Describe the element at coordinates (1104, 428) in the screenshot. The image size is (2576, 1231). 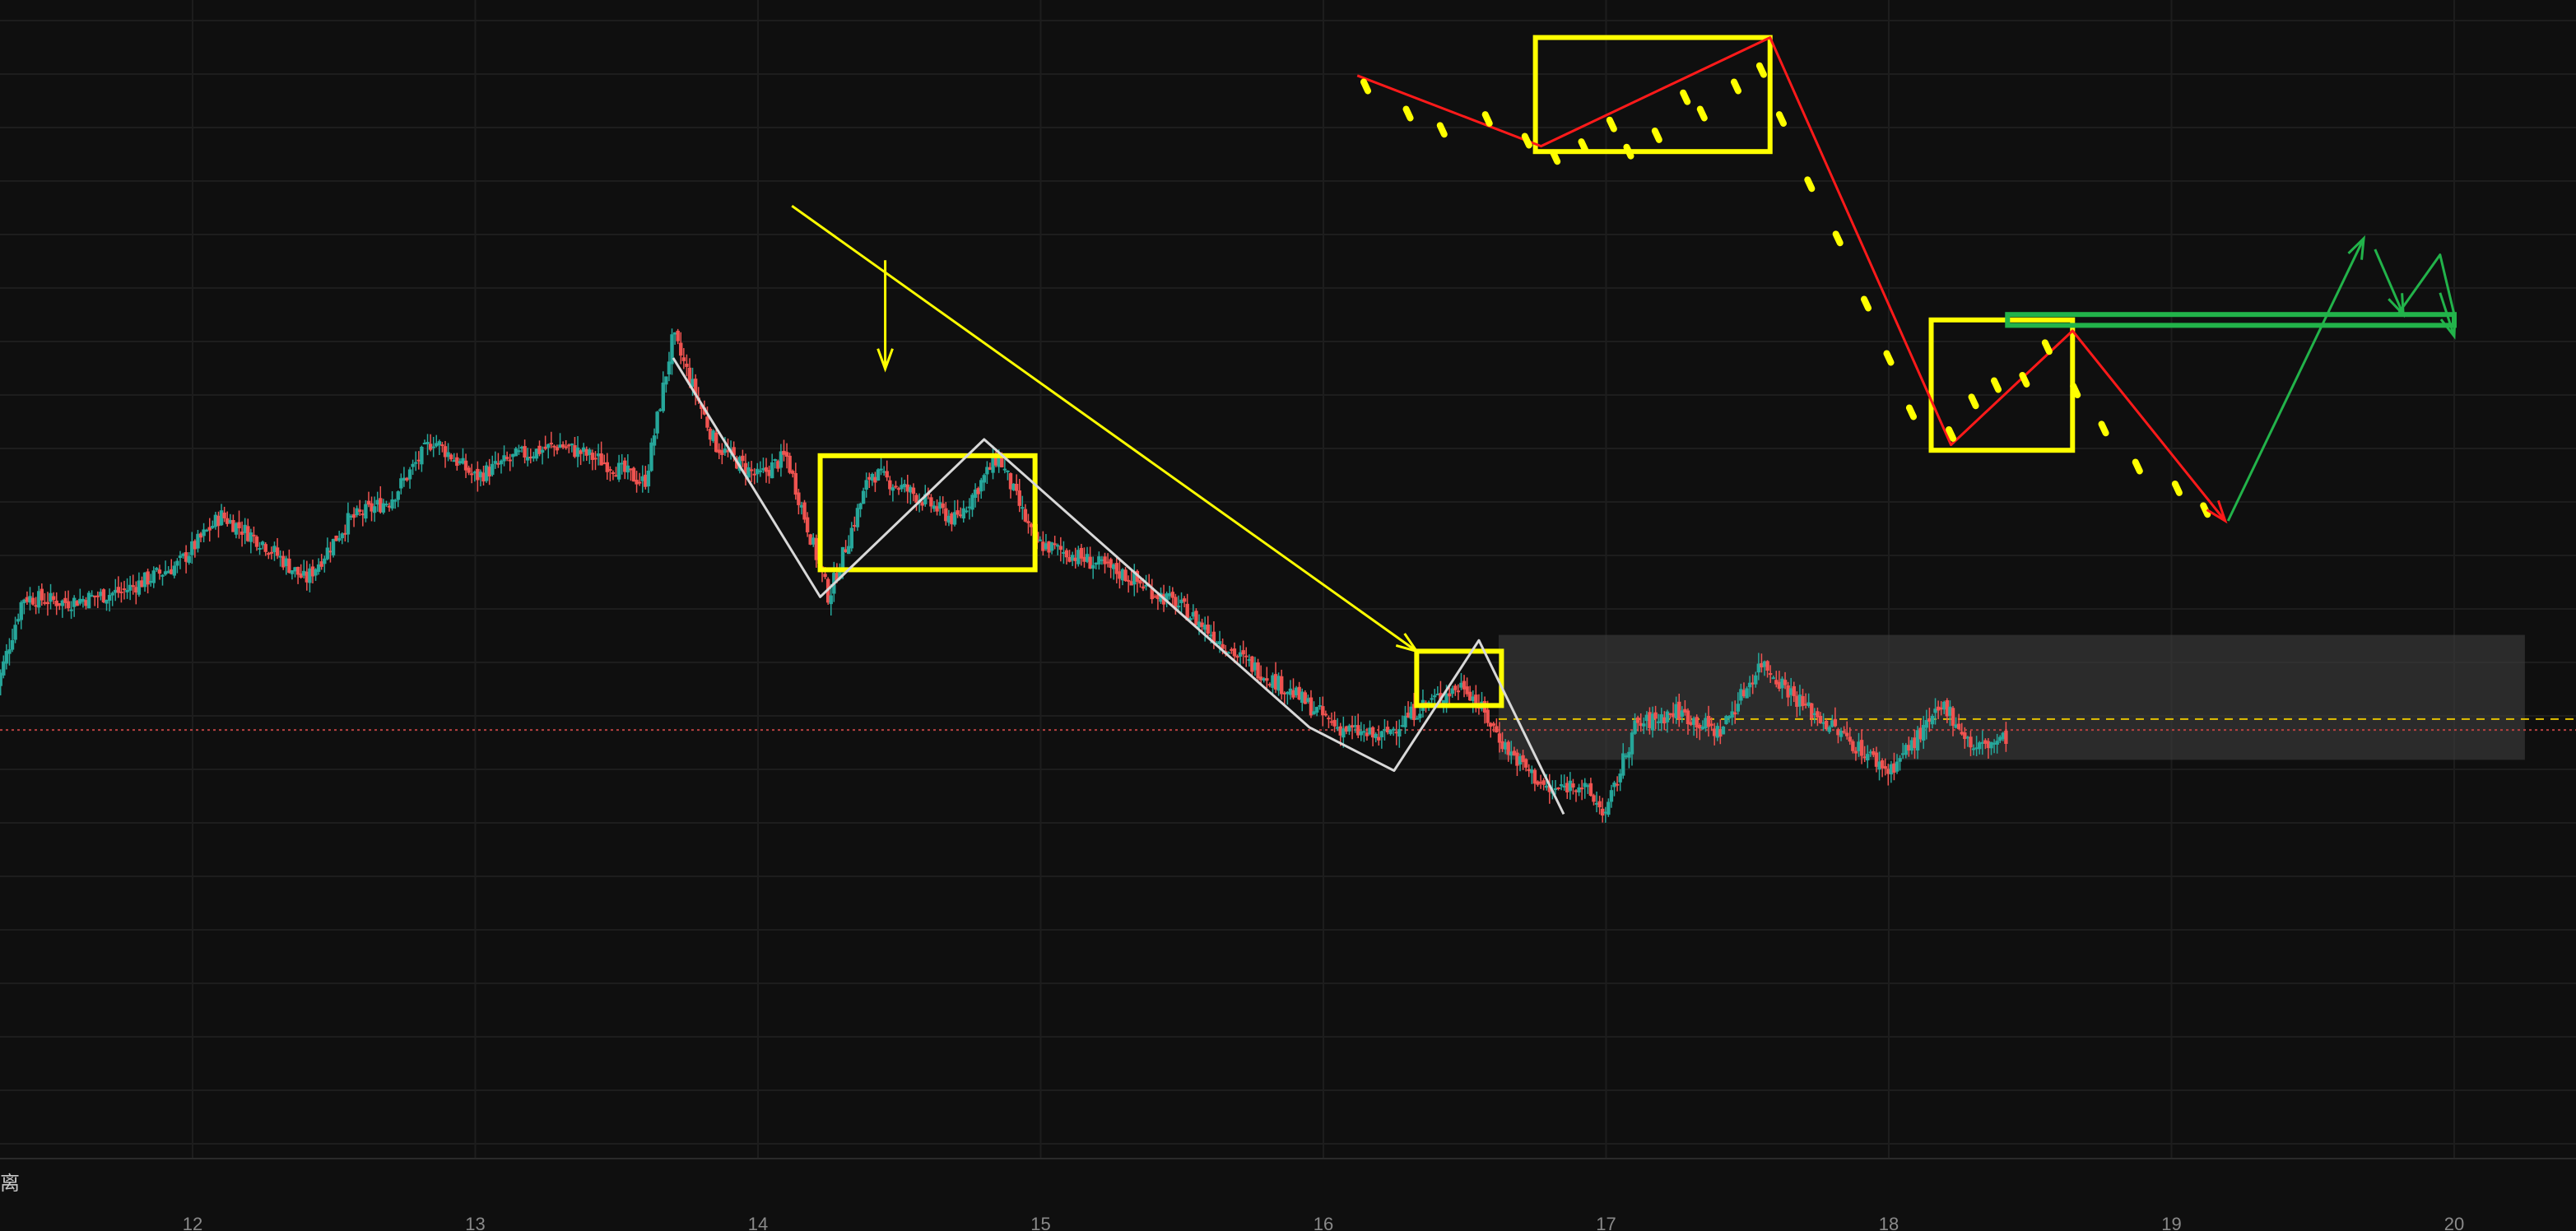
I see `yellow-arrow-line` at that location.